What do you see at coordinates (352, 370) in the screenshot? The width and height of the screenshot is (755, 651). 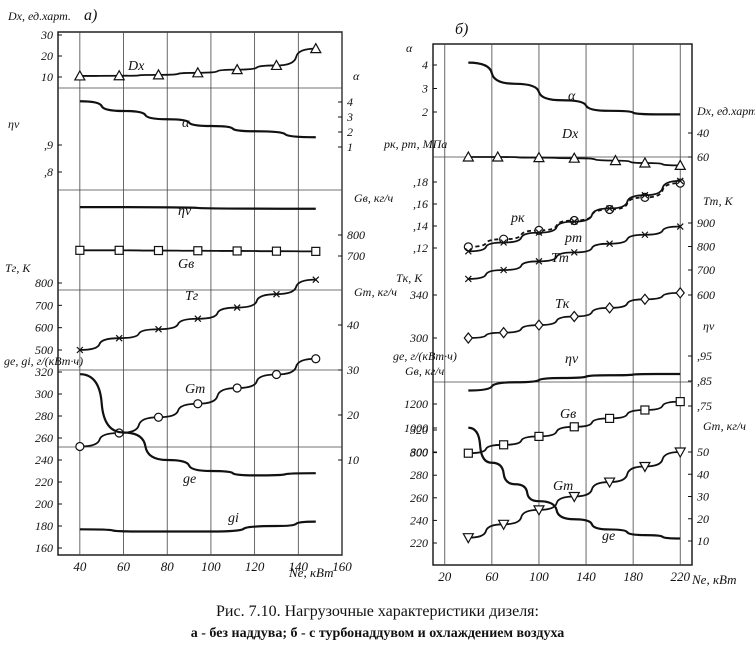 I see `y-tick-label-GT: 30` at bounding box center [352, 370].